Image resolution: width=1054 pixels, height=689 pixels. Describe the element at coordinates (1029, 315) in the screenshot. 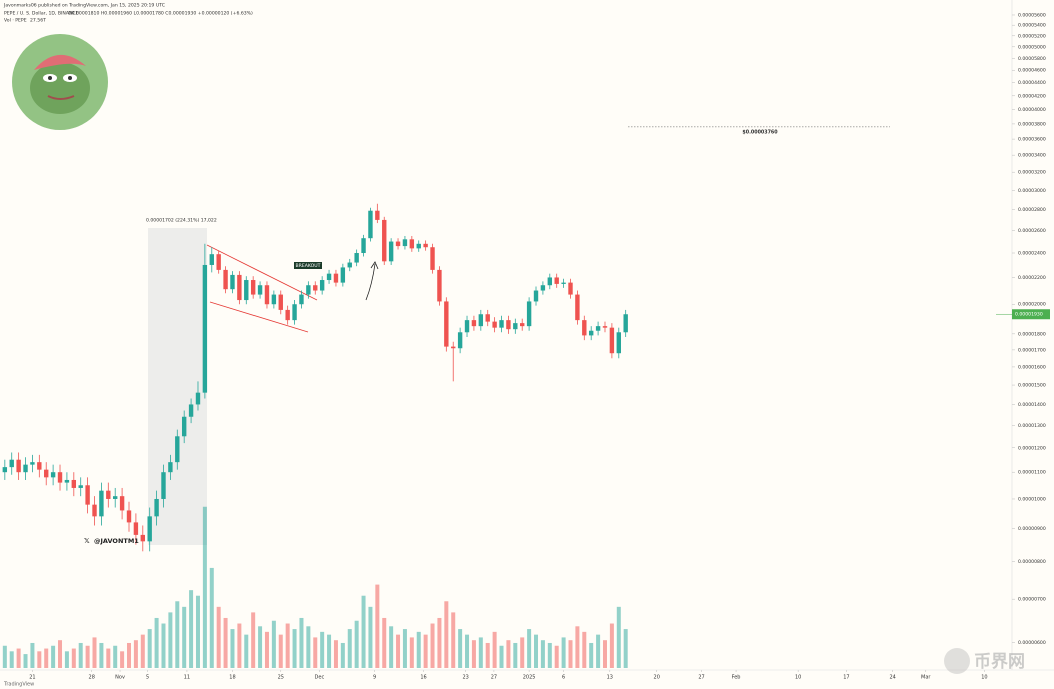

I see `last-price-label: 0.00001930` at that location.